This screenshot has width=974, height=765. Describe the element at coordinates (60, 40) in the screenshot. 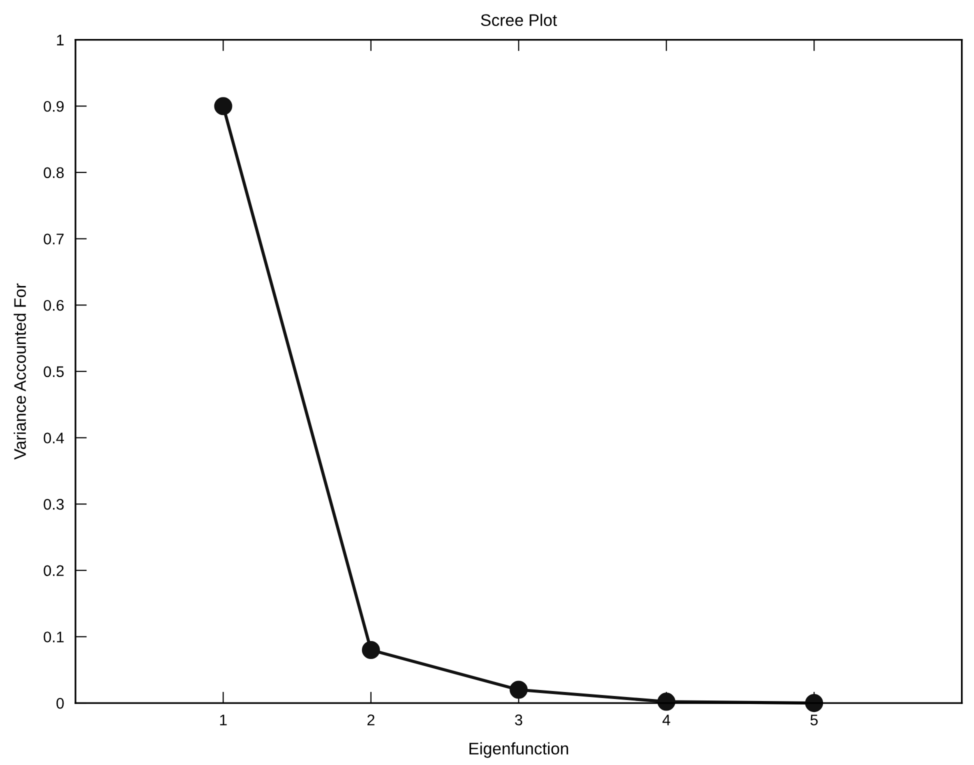

I see `y-tick-label: 1` at that location.